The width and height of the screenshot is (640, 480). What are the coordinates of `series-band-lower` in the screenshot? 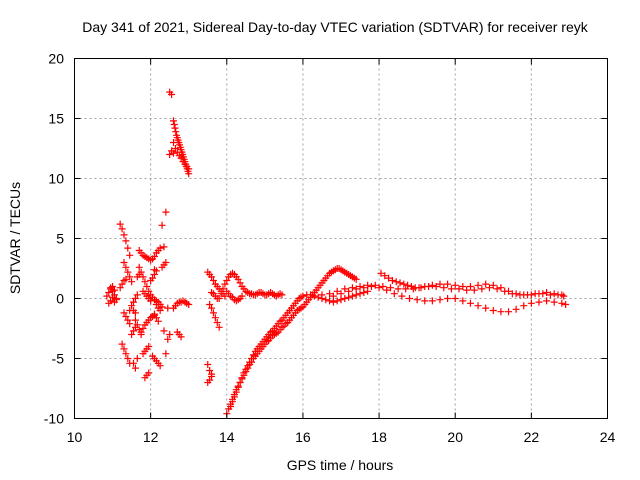 It's located at (449, 299).